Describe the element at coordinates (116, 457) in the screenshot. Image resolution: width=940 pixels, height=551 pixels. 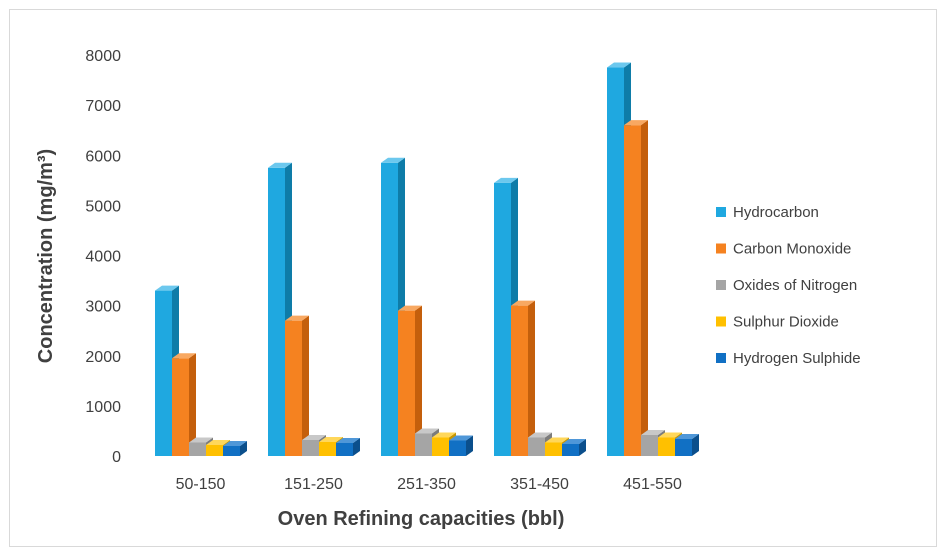
I see `y-tick-label: 0` at that location.